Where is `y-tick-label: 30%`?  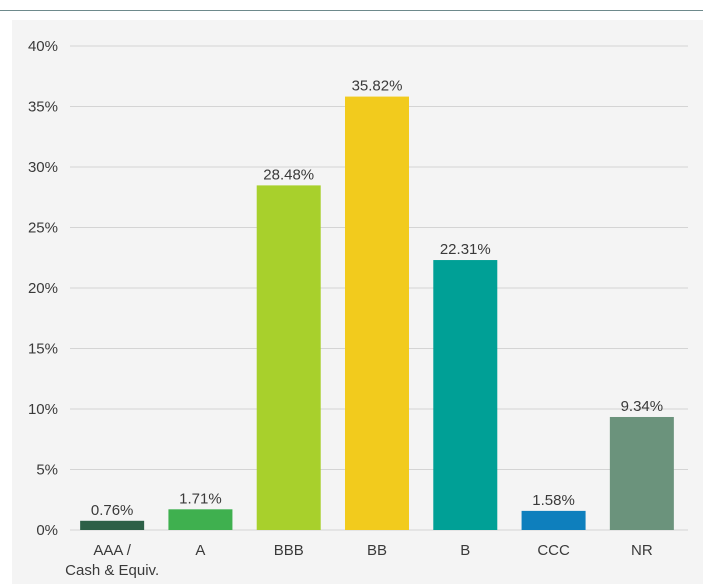 y-tick-label: 30% is located at coordinates (43, 167).